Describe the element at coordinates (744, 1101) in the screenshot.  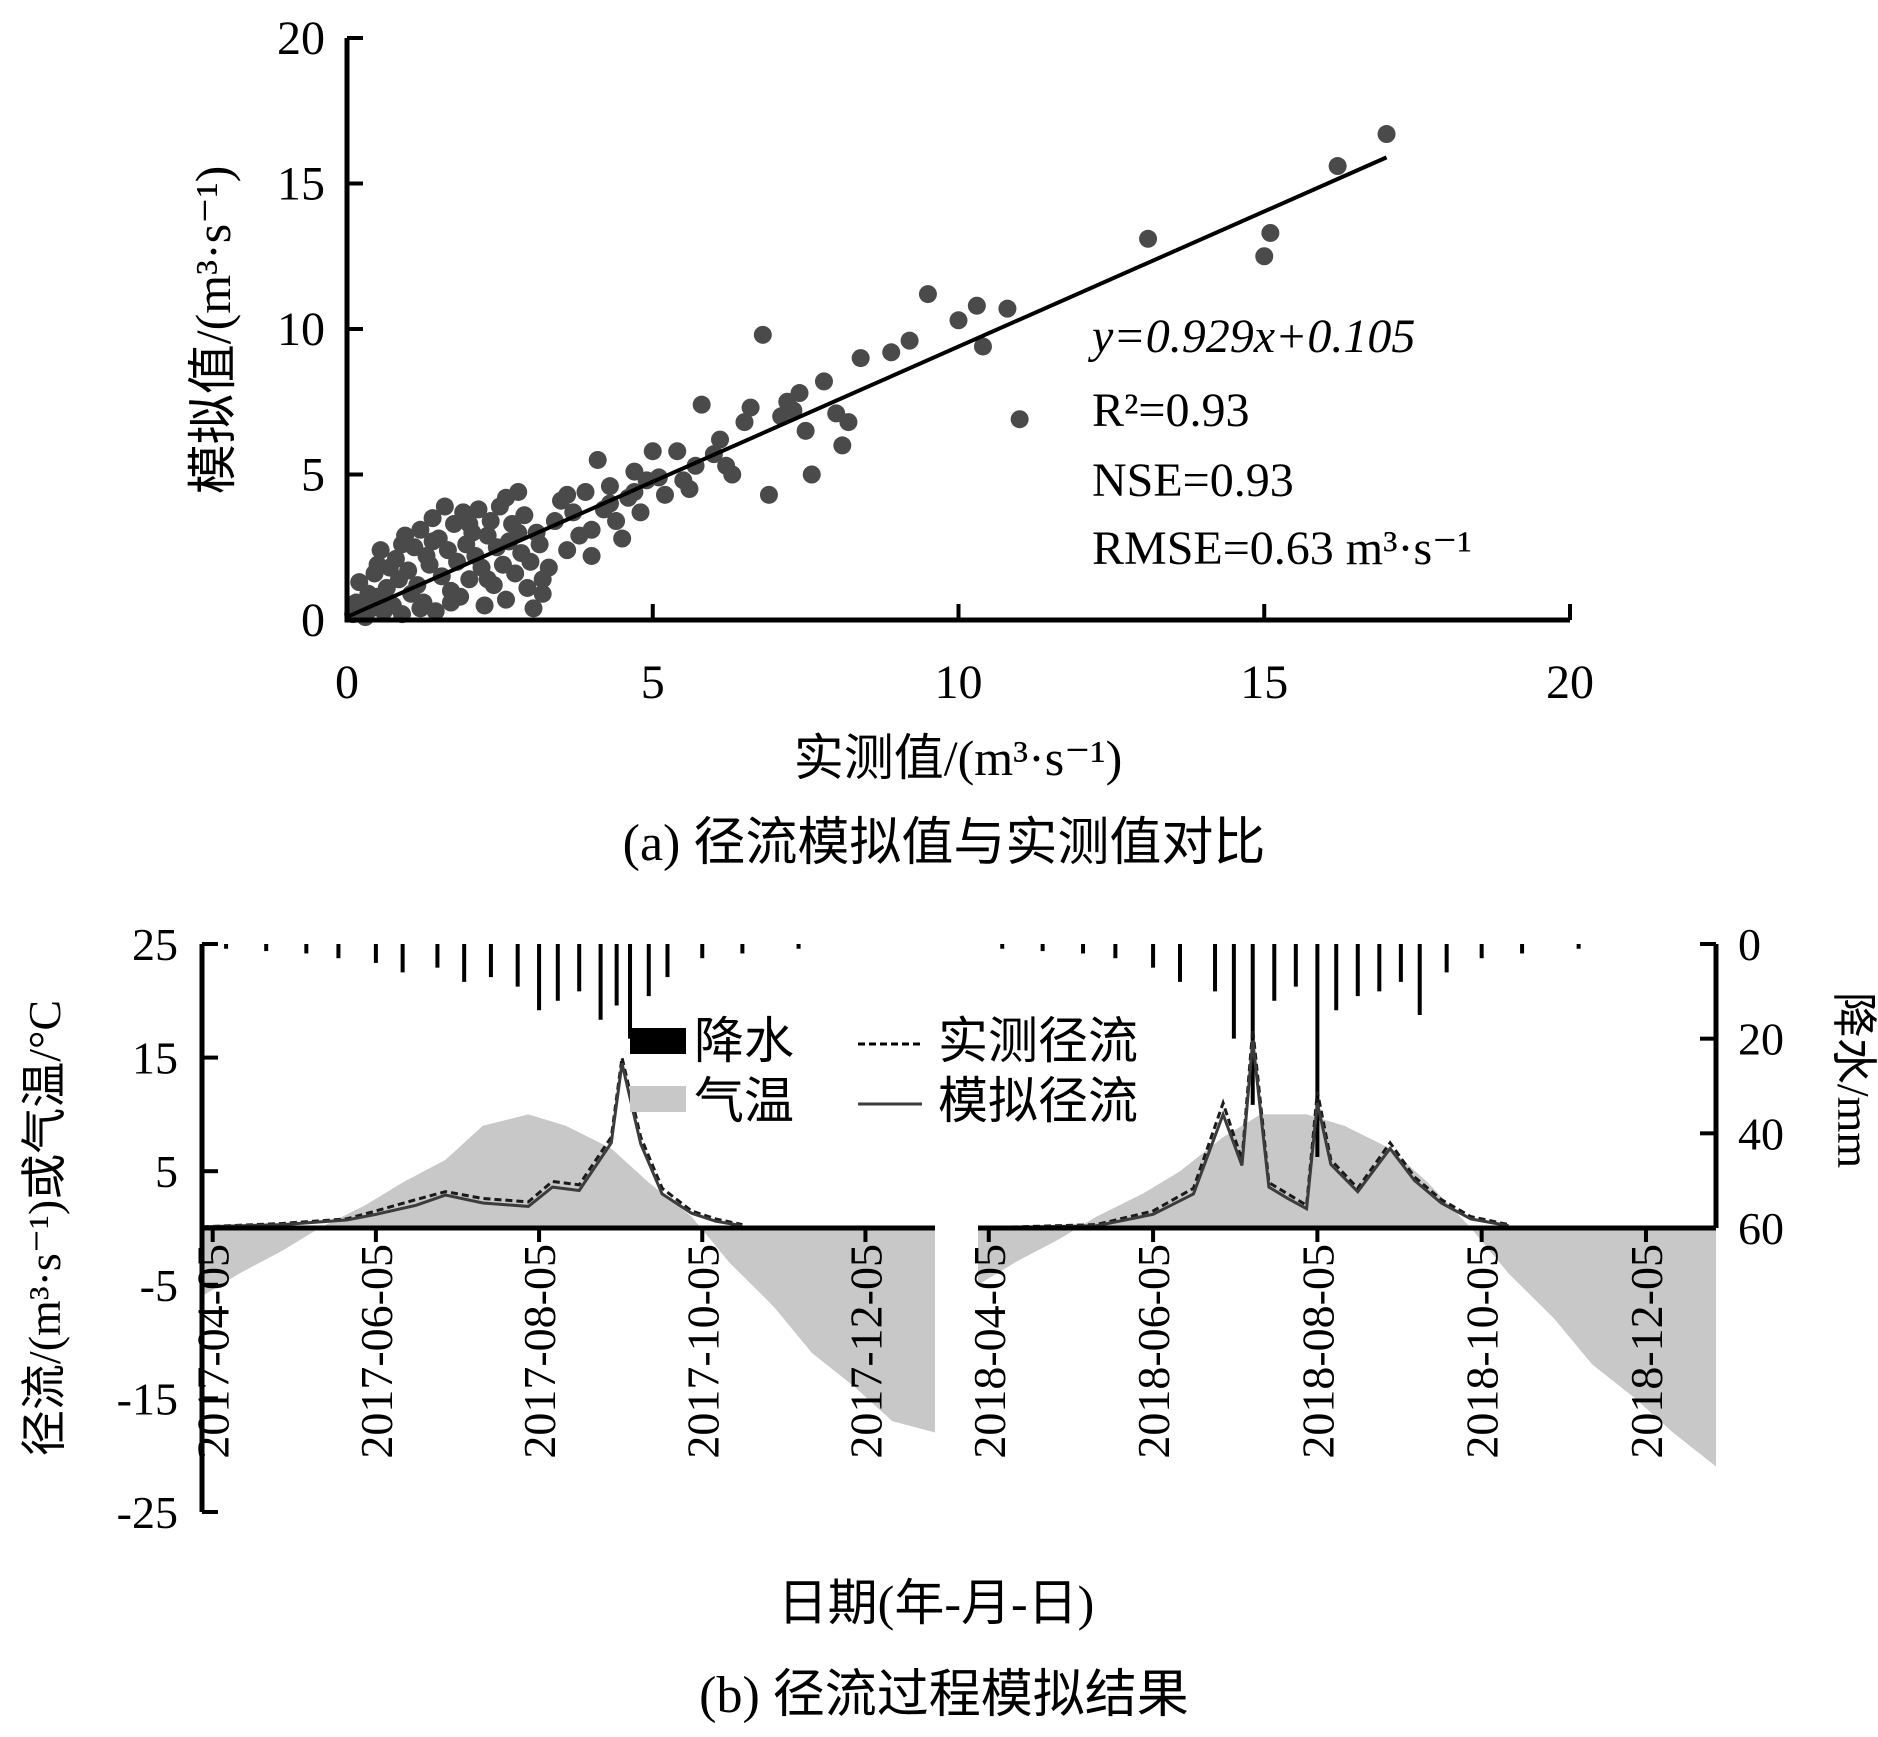
I see `legend-label-temperature: 气温` at that location.